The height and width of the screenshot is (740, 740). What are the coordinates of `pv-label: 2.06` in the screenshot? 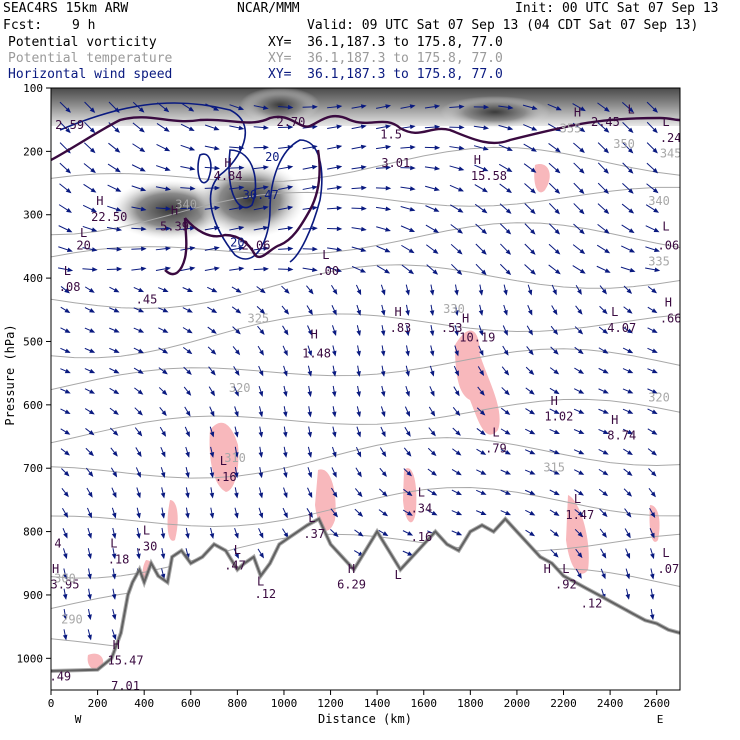 It's located at (256, 246).